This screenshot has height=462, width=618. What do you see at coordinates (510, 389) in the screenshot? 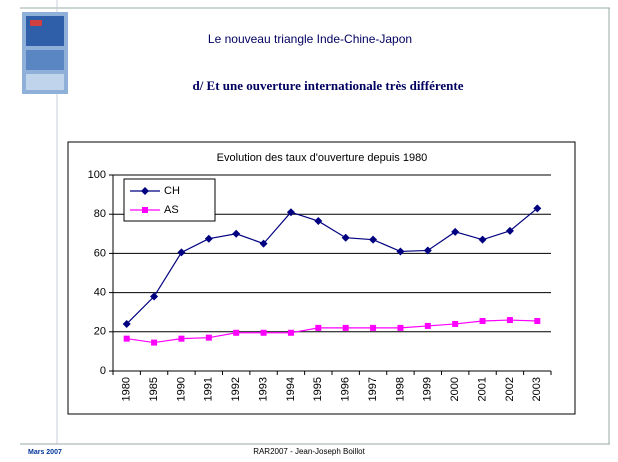
I see `x-tick-label: 2002` at bounding box center [510, 389].